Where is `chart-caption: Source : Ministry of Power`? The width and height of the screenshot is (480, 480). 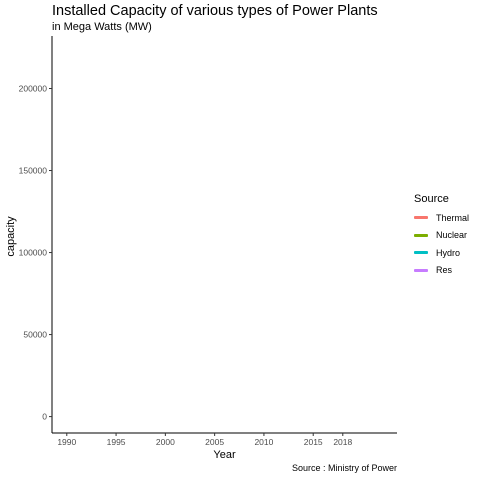
chart-caption: Source : Ministry of Power is located at coordinates (344, 468).